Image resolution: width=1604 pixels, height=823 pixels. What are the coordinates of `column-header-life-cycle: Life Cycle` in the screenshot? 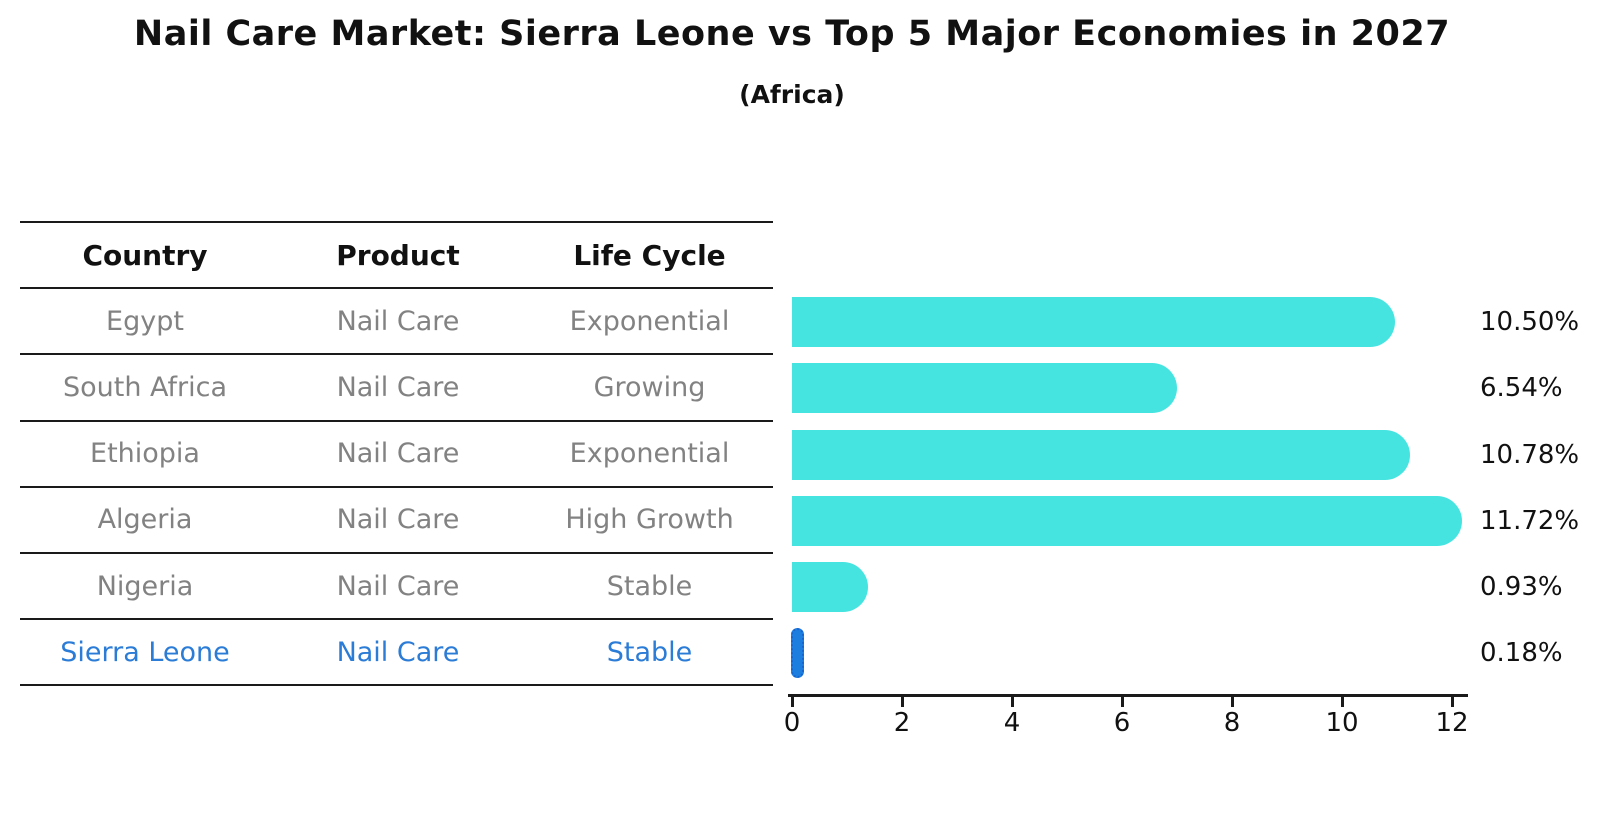 It's located at (649, 255).